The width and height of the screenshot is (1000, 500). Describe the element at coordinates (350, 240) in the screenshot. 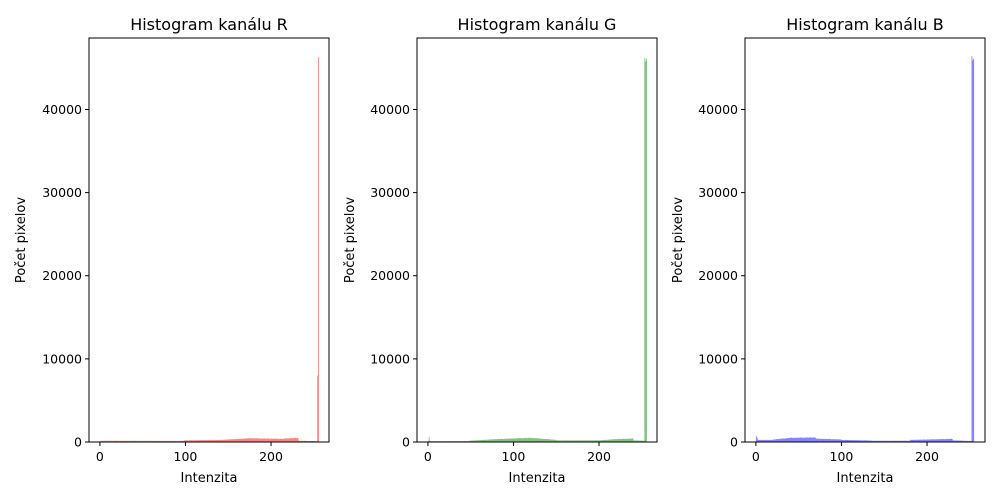

I see `y-axis-label-g: Počet pixelov` at that location.